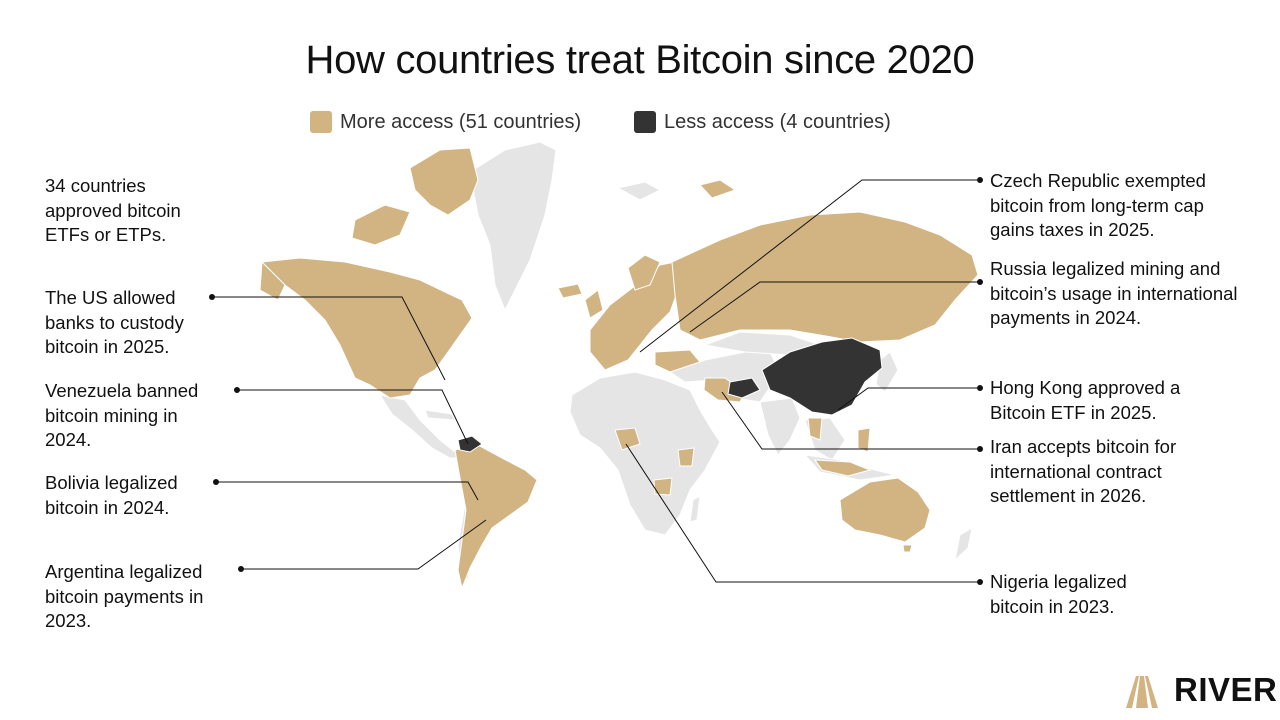  Describe the element at coordinates (594, 304) in the screenshot. I see `uk-ireland` at that location.